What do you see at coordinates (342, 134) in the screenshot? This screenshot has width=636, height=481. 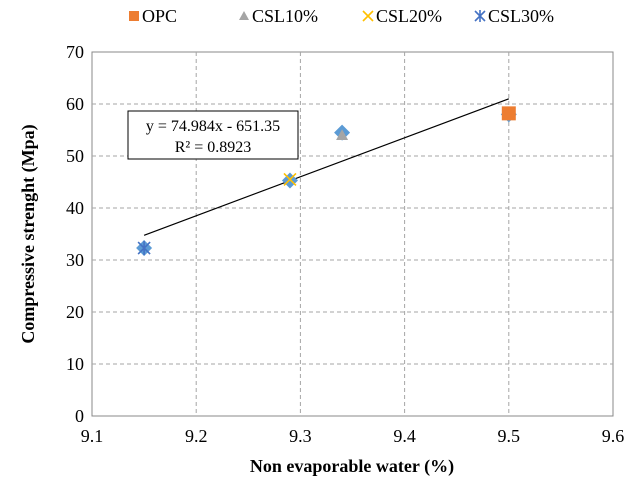 I see `data-point-csl10` at bounding box center [342, 134].